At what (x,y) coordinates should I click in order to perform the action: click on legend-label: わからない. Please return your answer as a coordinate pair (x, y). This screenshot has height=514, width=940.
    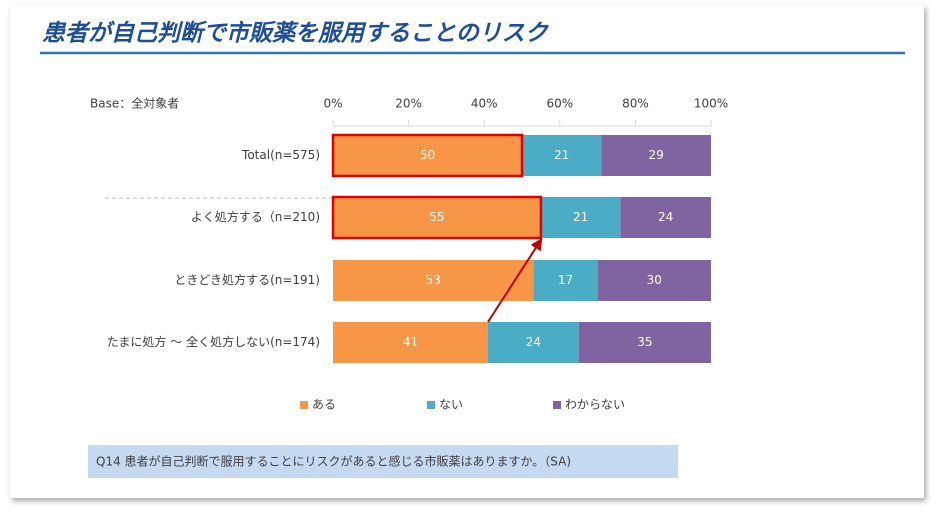
    Looking at the image, I should click on (595, 405).